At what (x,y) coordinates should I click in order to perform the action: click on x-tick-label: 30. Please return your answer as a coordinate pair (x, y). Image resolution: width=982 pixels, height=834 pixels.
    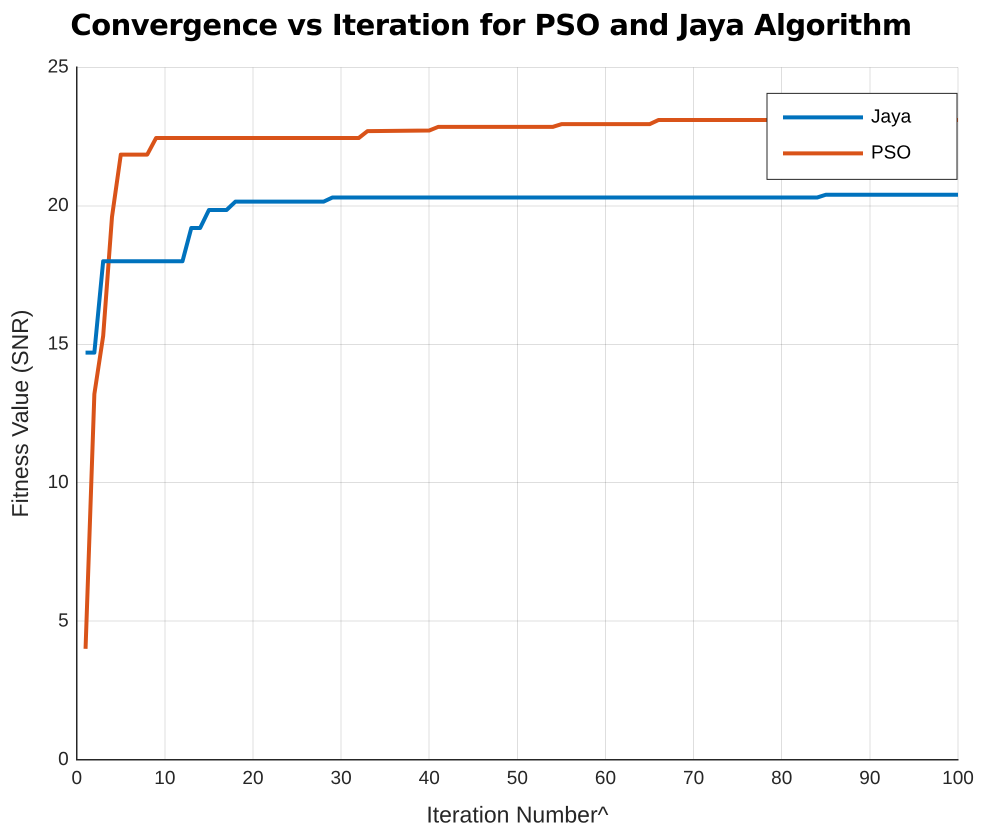
    Looking at the image, I should click on (341, 779).